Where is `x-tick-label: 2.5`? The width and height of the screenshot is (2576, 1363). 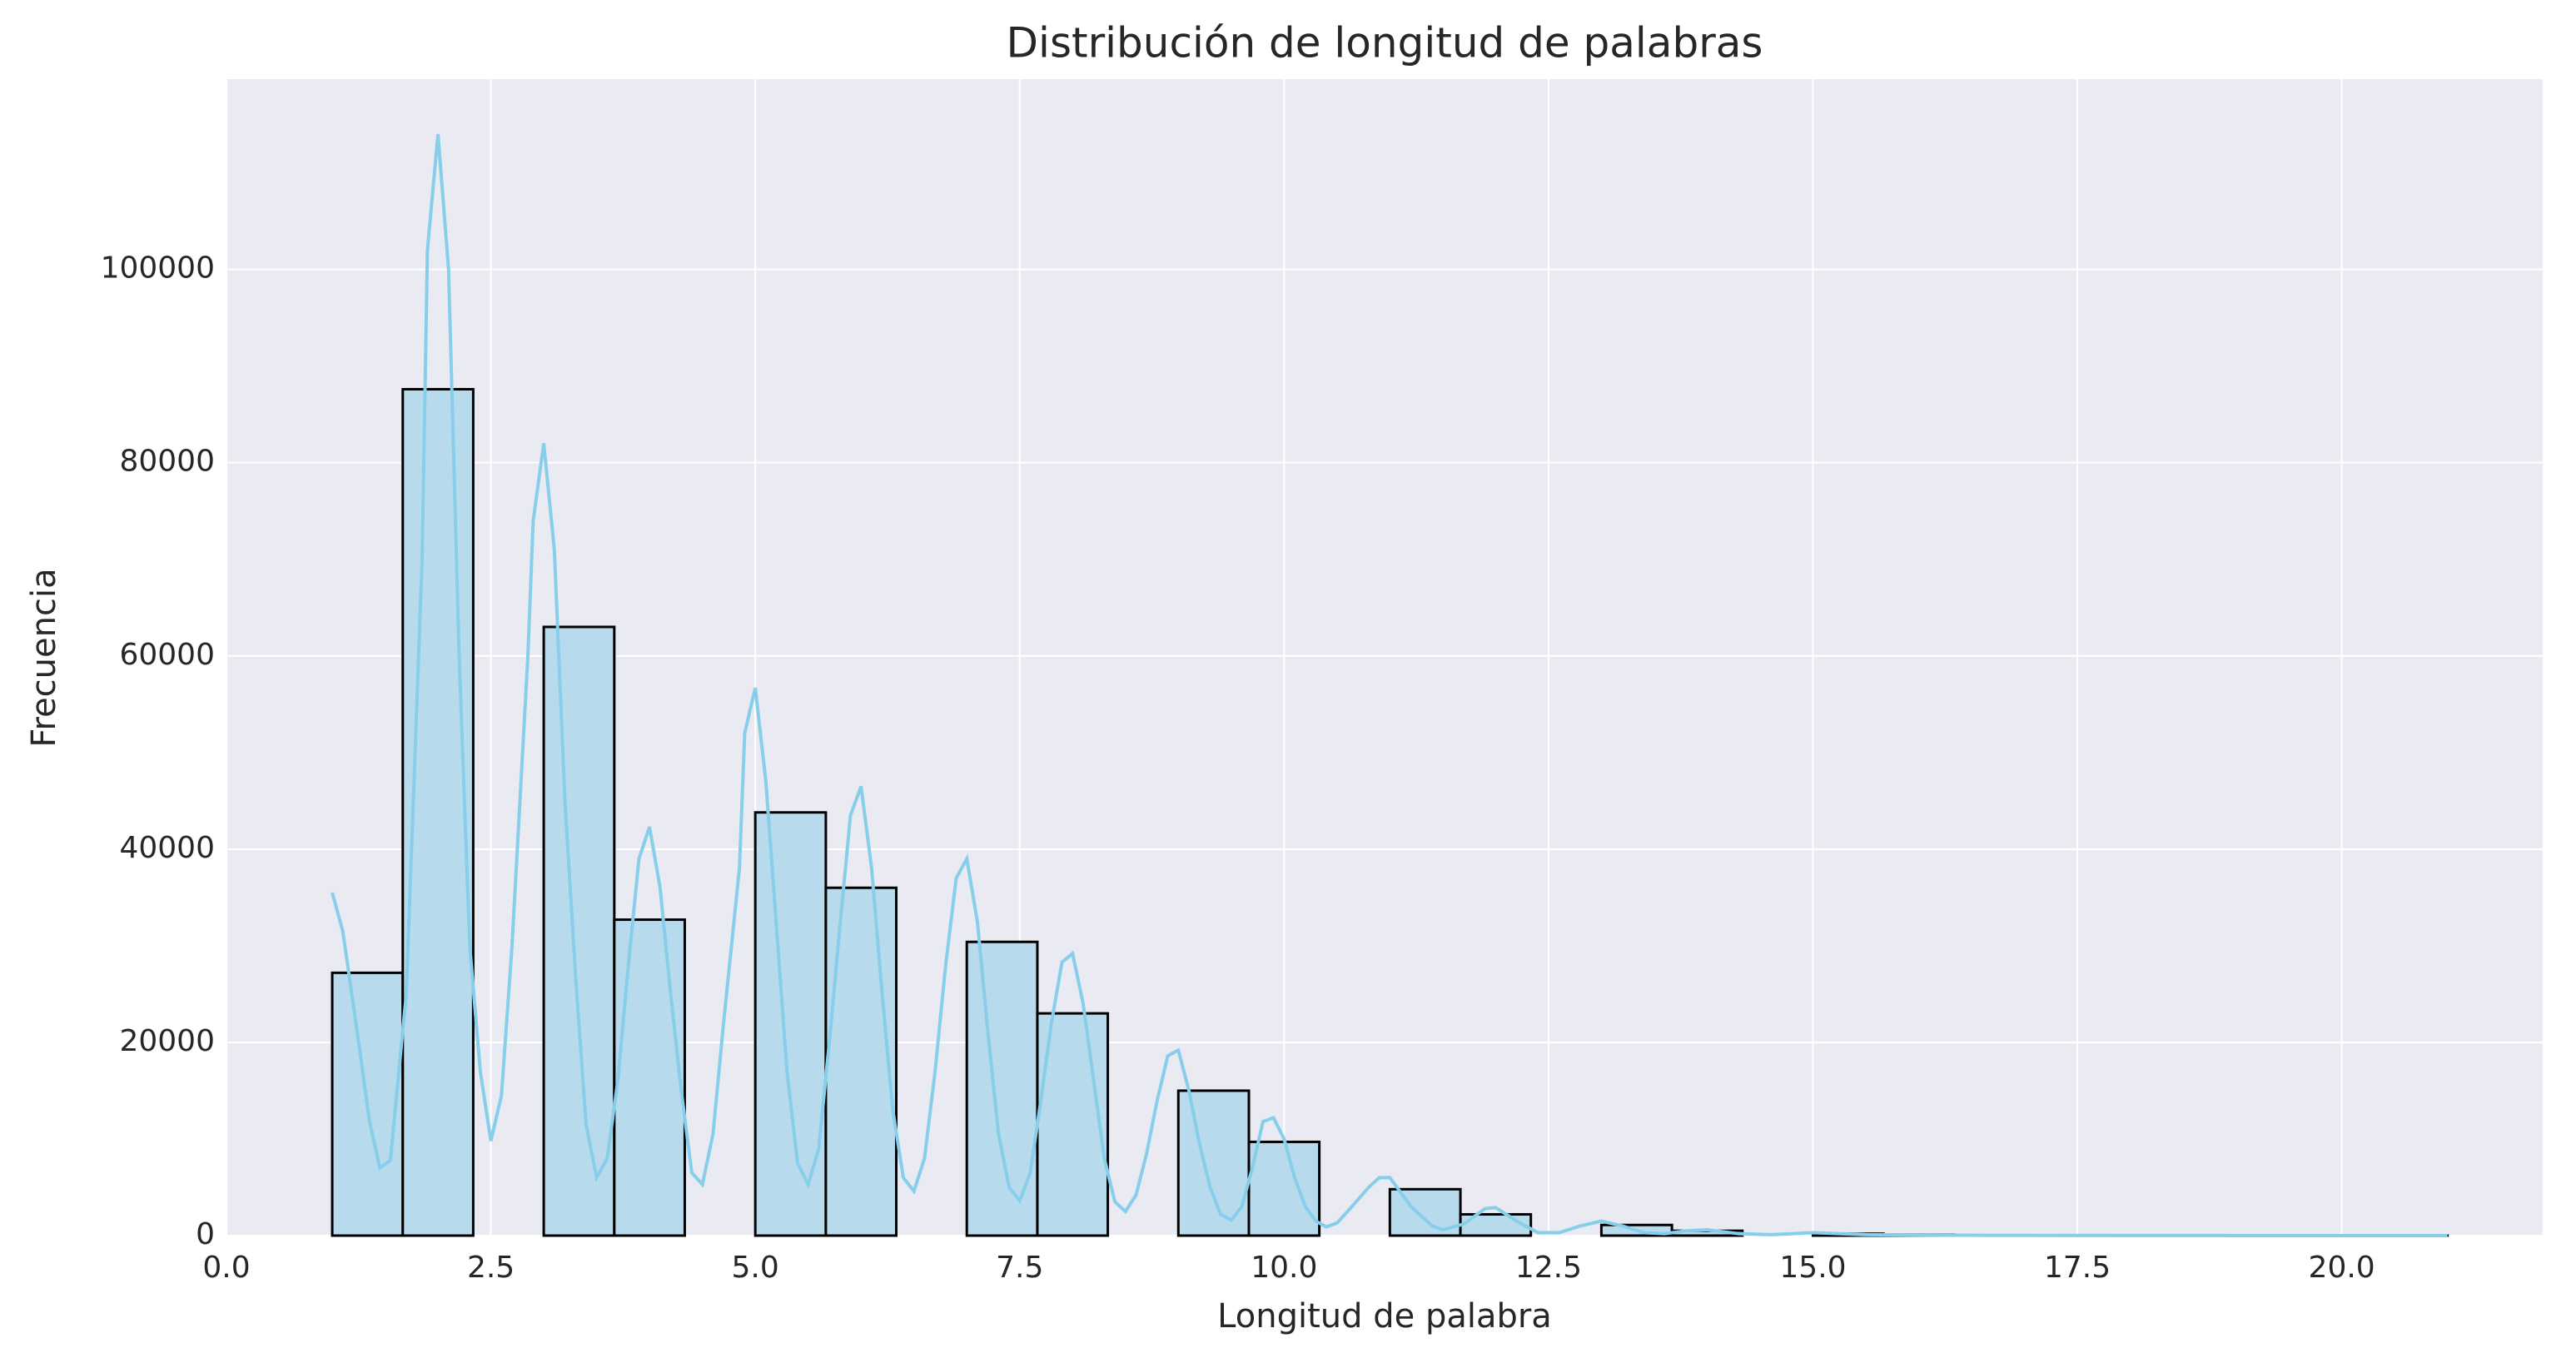 x-tick-label: 2.5 is located at coordinates (491, 1268).